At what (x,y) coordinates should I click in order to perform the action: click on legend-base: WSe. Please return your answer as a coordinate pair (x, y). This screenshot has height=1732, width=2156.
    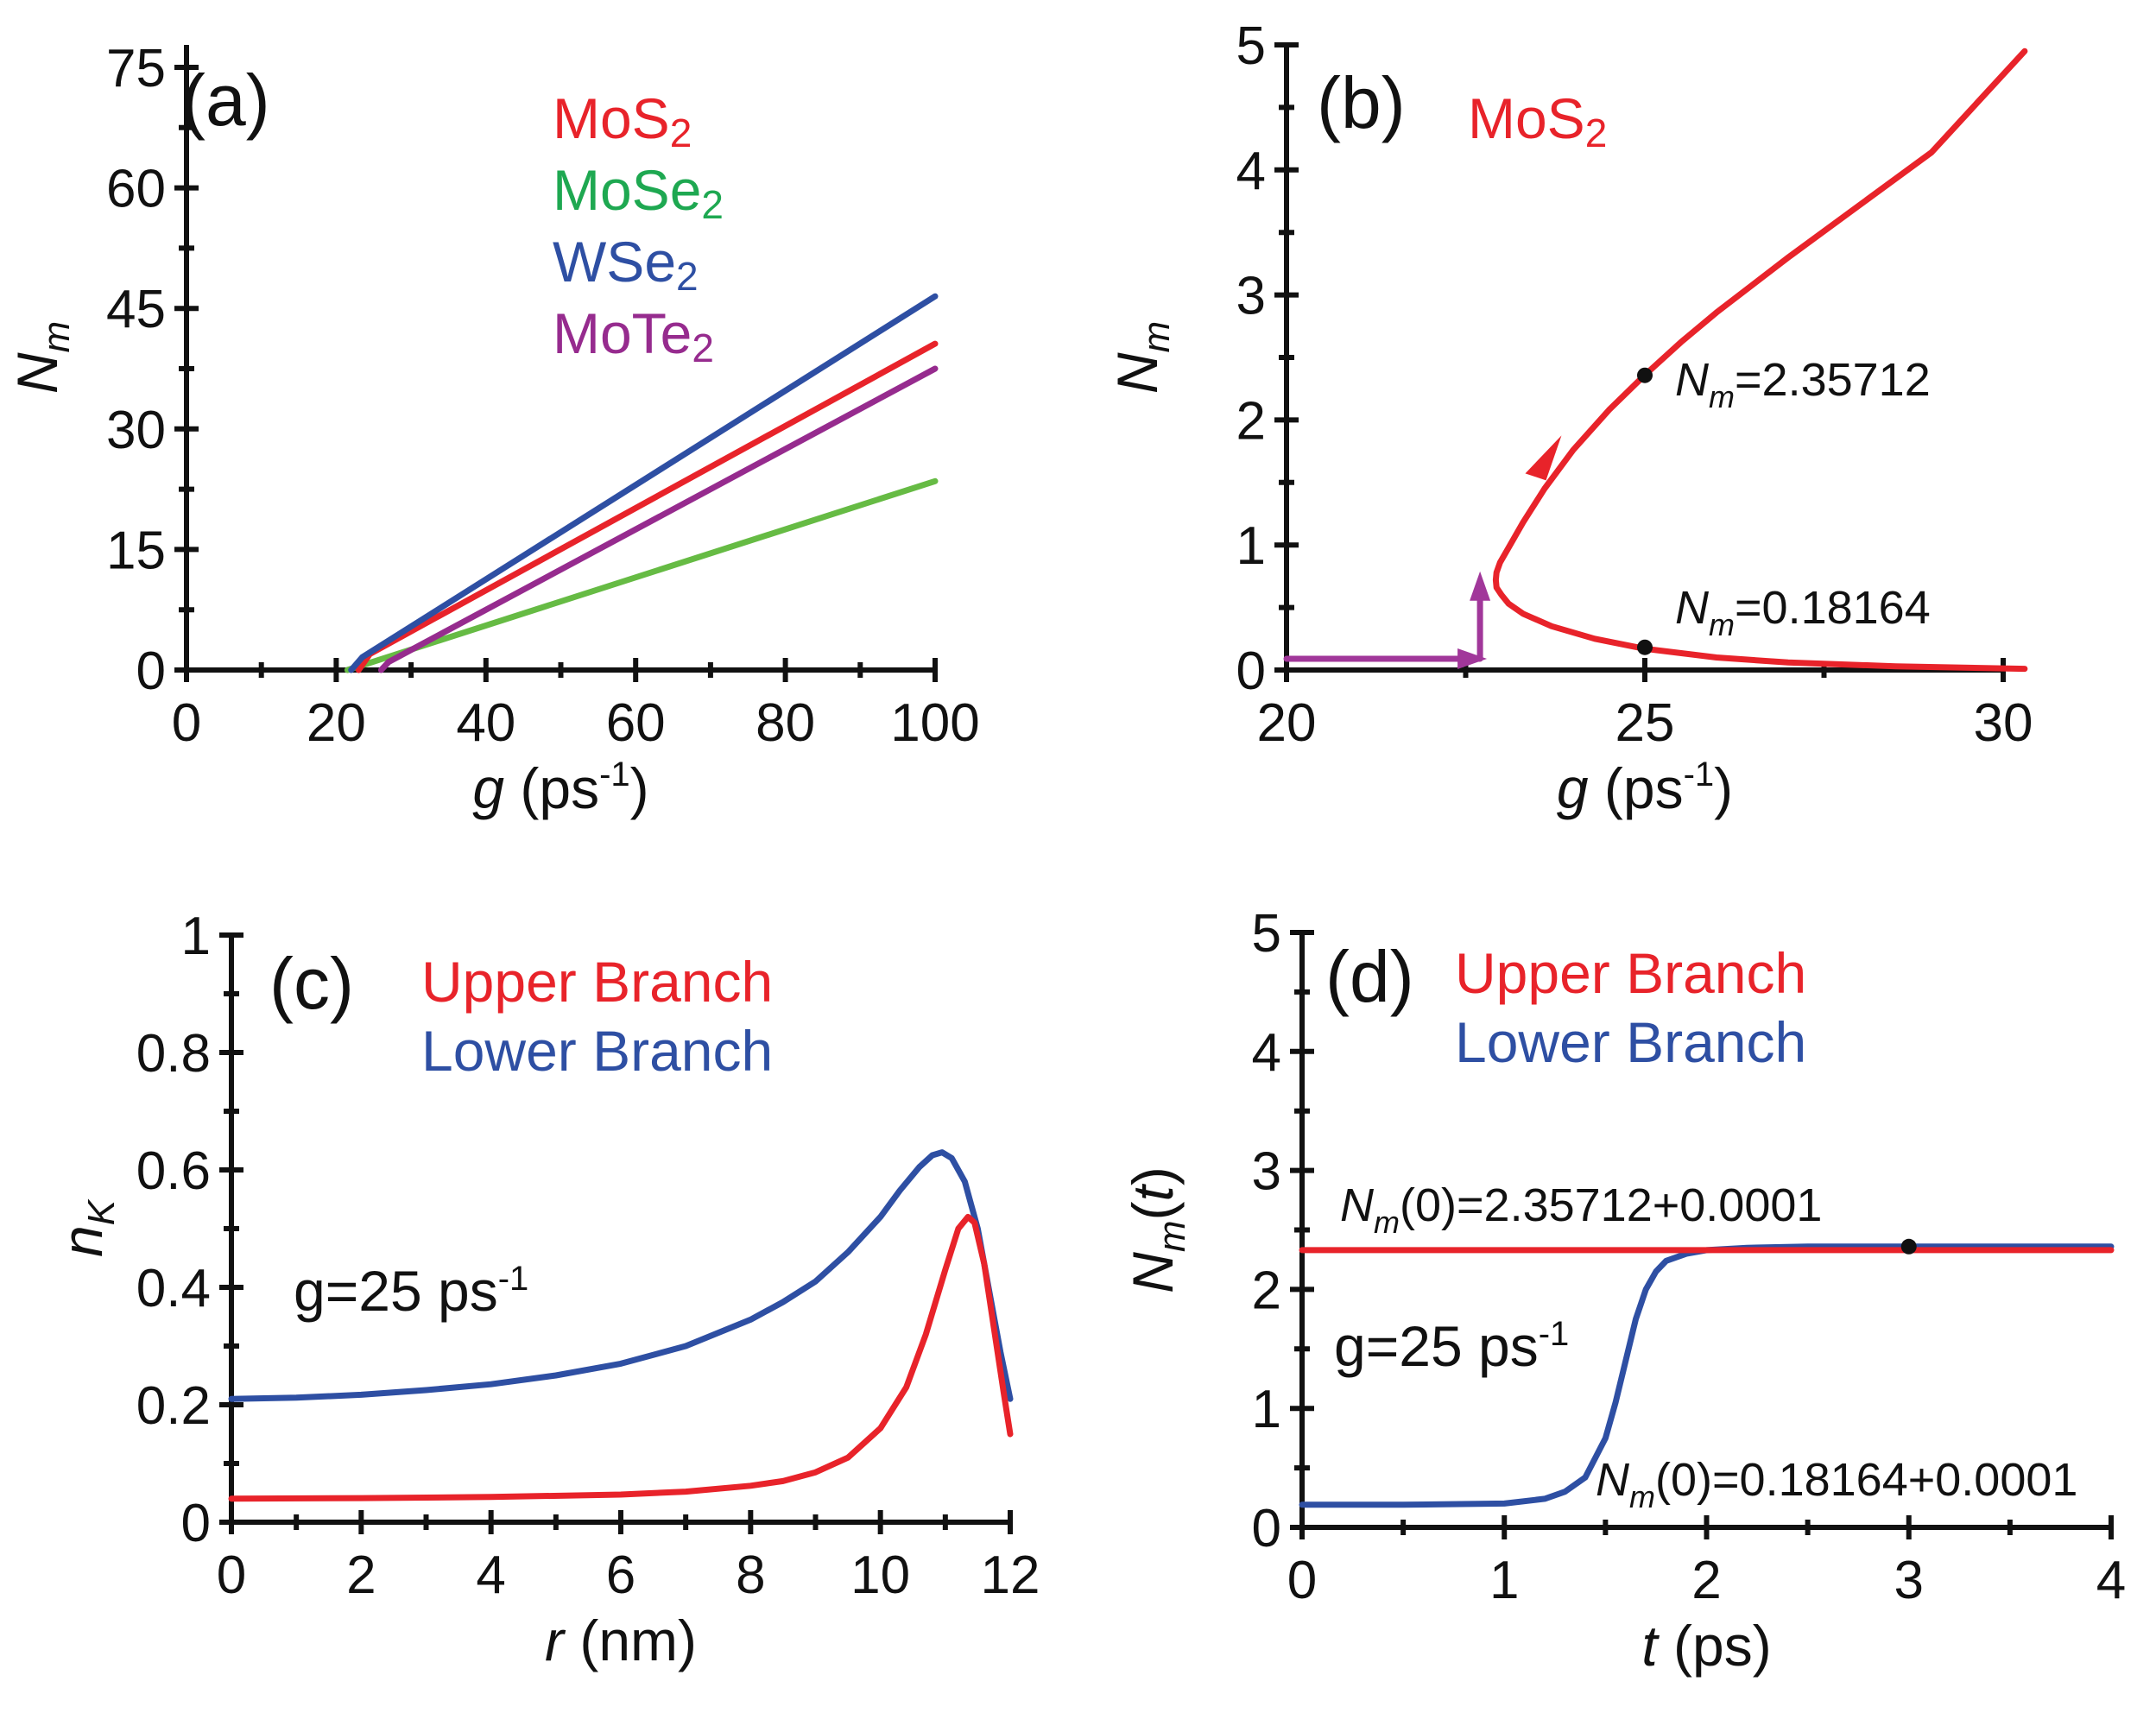
    Looking at the image, I should click on (615, 262).